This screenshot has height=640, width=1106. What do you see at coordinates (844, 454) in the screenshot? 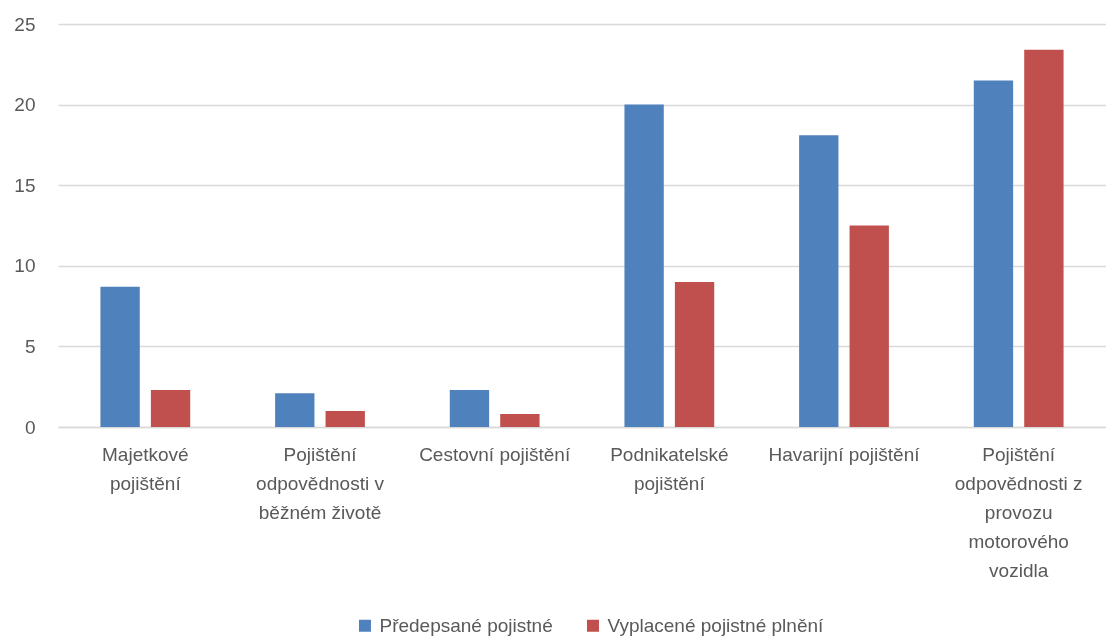
I see `x-tick-label: Havarijní pojištění` at bounding box center [844, 454].